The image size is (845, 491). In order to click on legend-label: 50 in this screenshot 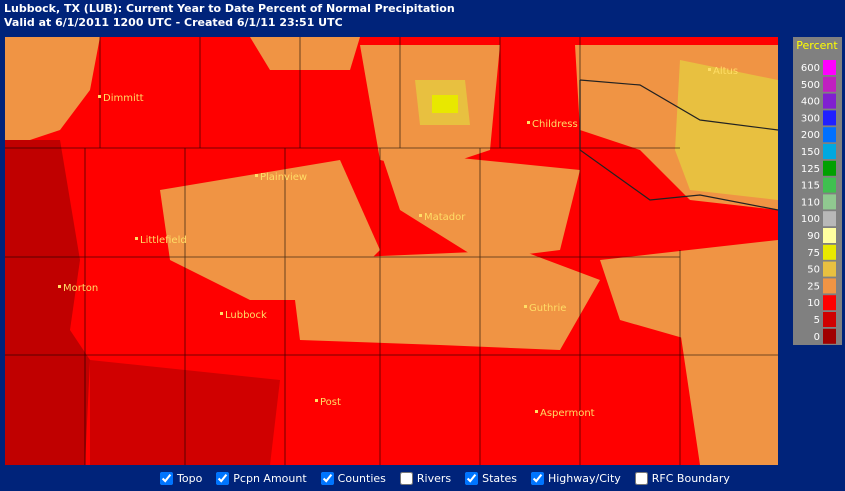, I will do `click(813, 270)`.